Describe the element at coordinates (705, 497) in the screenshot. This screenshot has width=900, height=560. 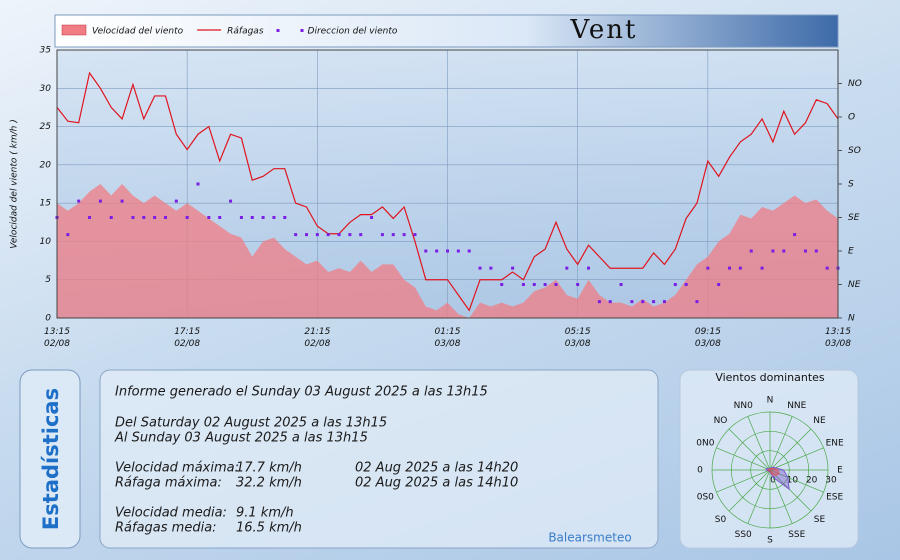
I see `rose-direction-label: 0S0` at that location.